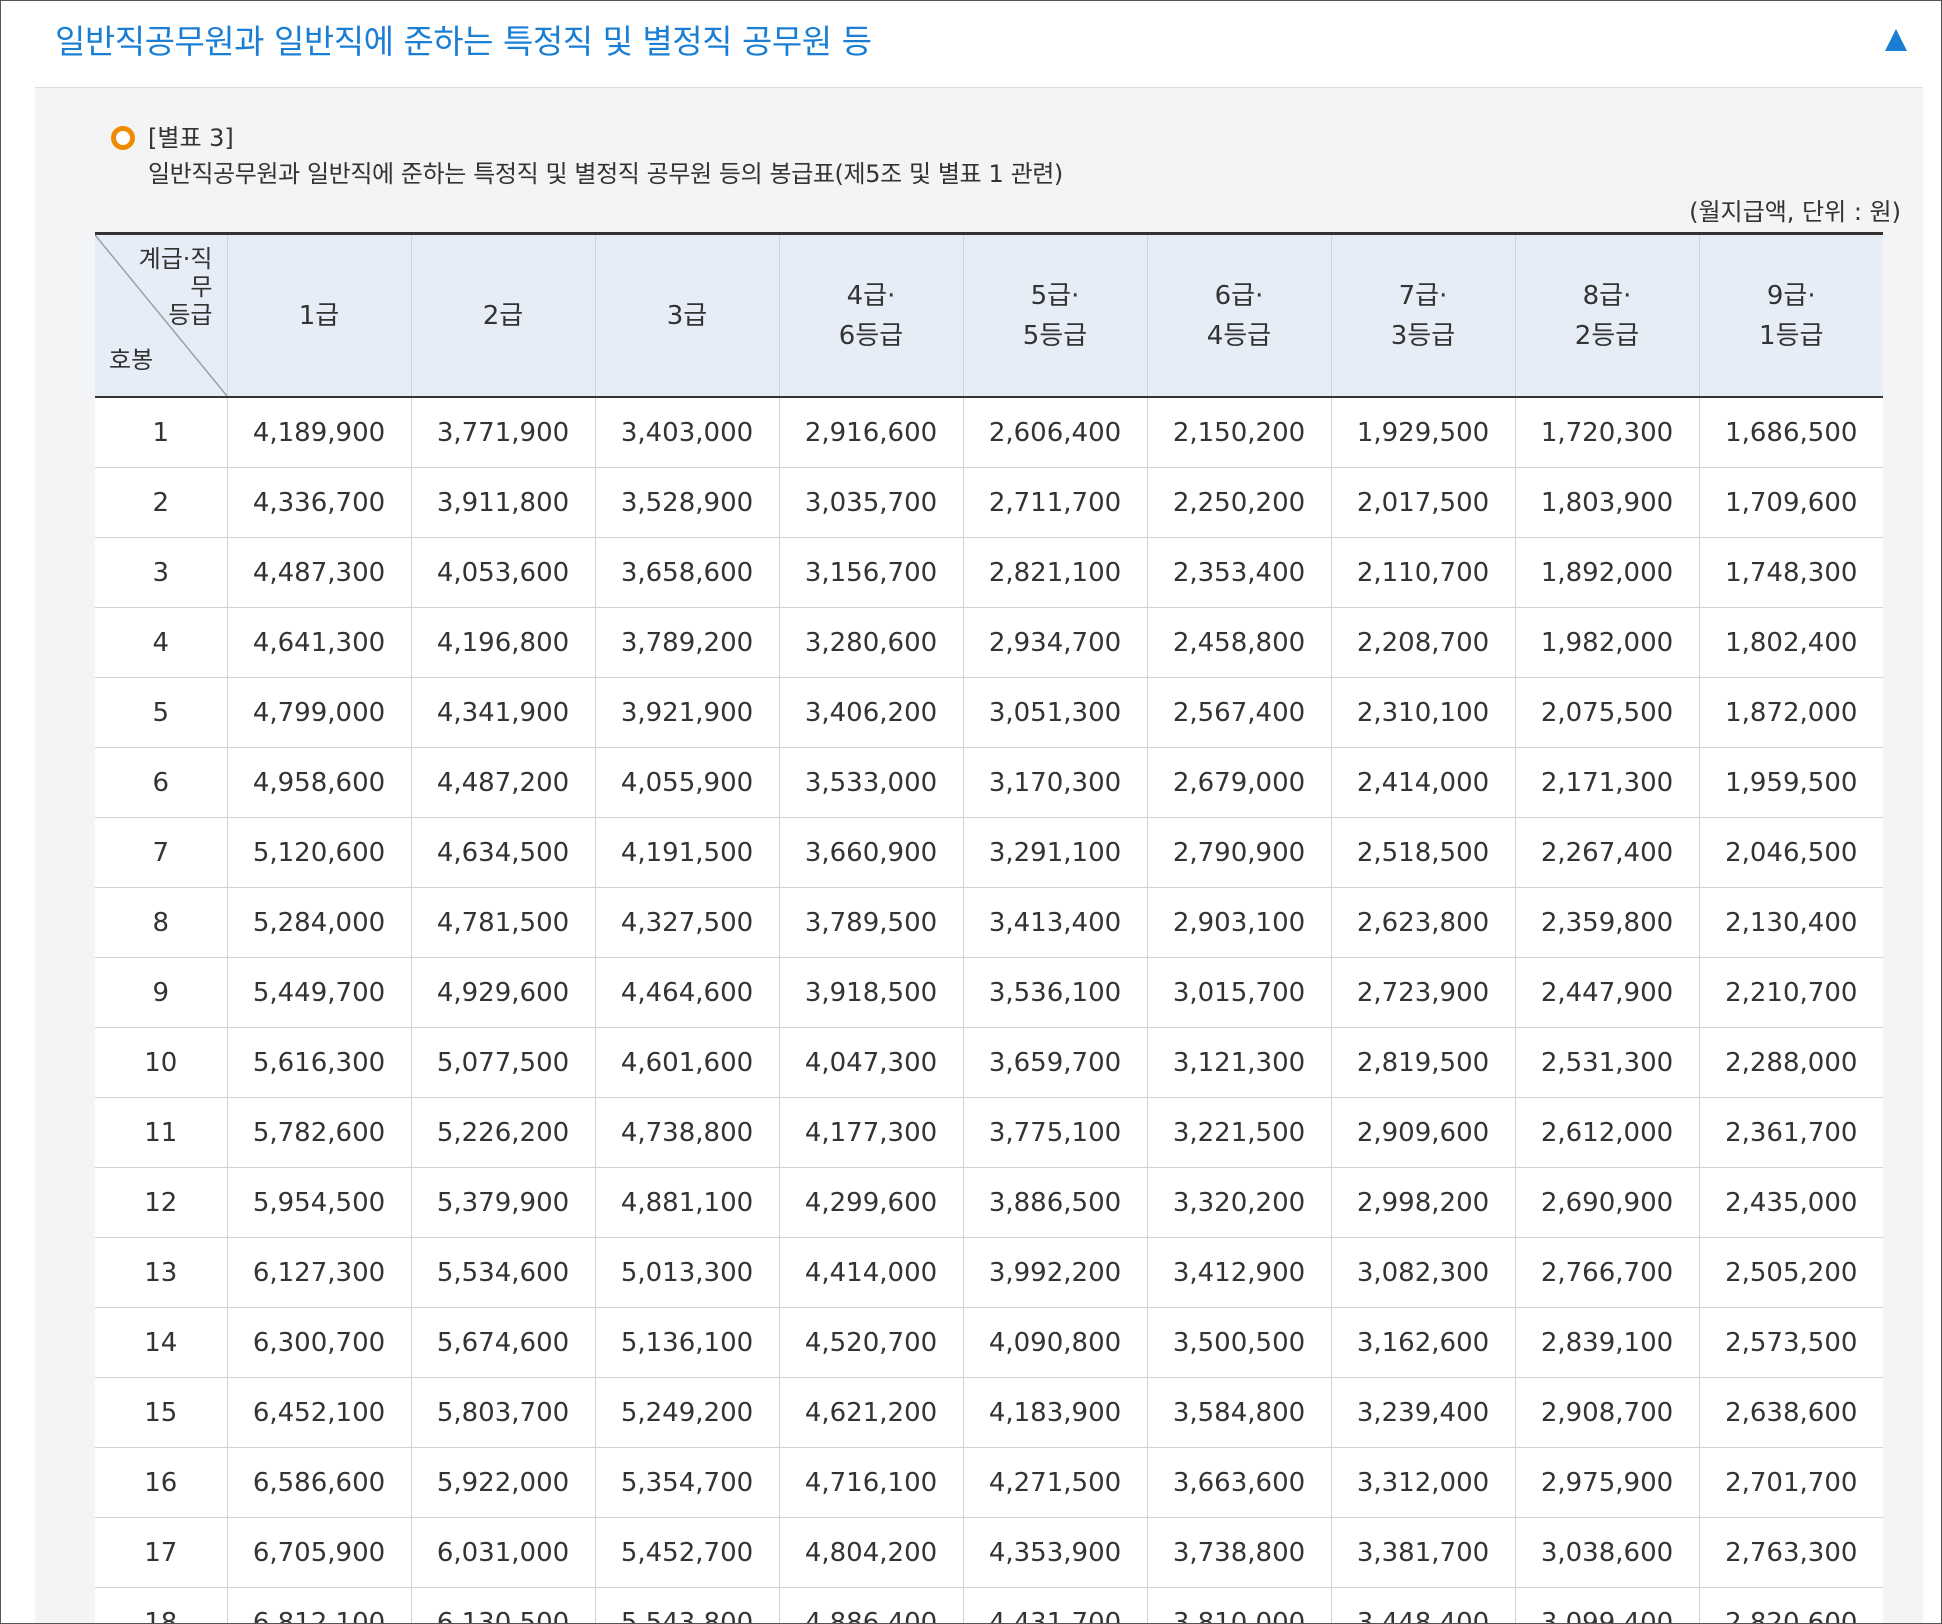 This screenshot has width=1942, height=1624. I want to click on salary-cell: 1,872,000, so click(1791, 712).